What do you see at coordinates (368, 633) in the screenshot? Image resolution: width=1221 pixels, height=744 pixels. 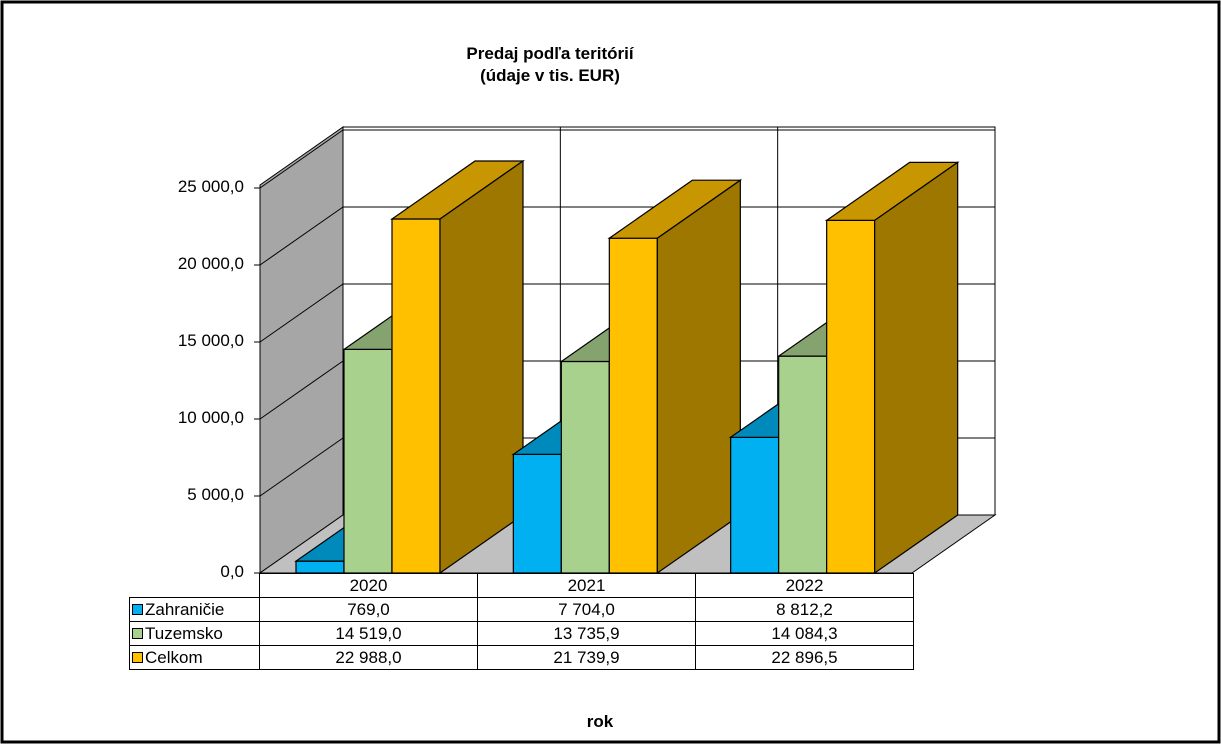 I see `data-label: 14 519,0` at bounding box center [368, 633].